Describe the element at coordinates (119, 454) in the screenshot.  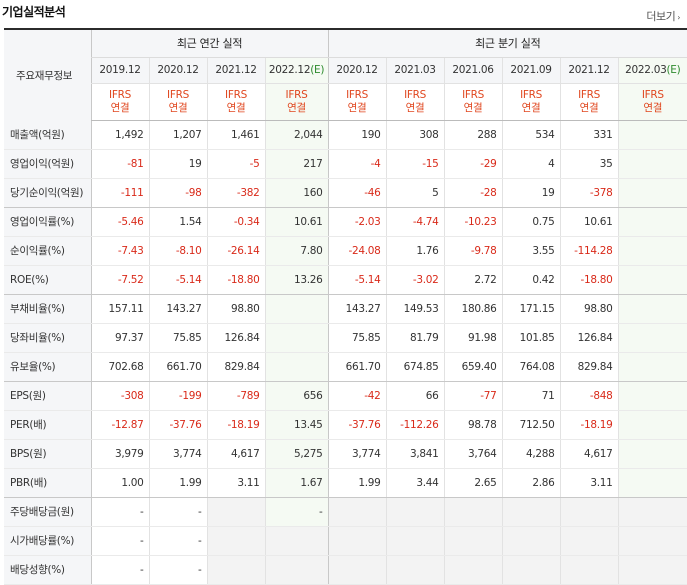
I see `table-cell: 3,979` at that location.